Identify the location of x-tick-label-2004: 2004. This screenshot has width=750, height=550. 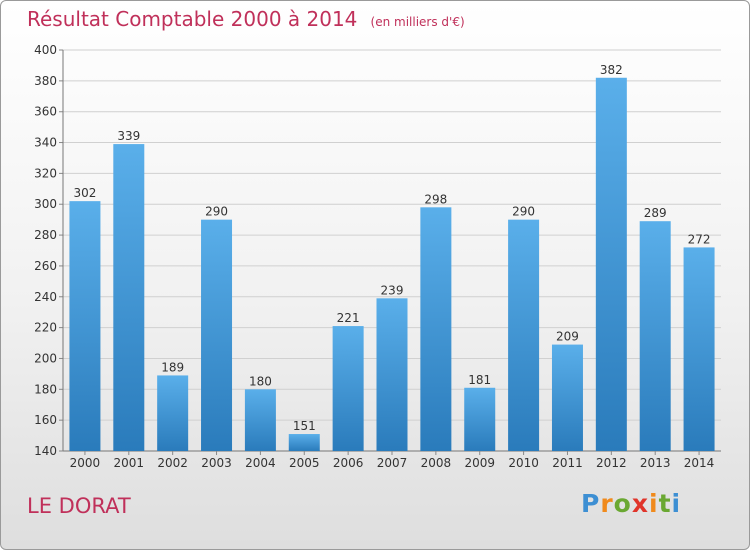
(260, 463).